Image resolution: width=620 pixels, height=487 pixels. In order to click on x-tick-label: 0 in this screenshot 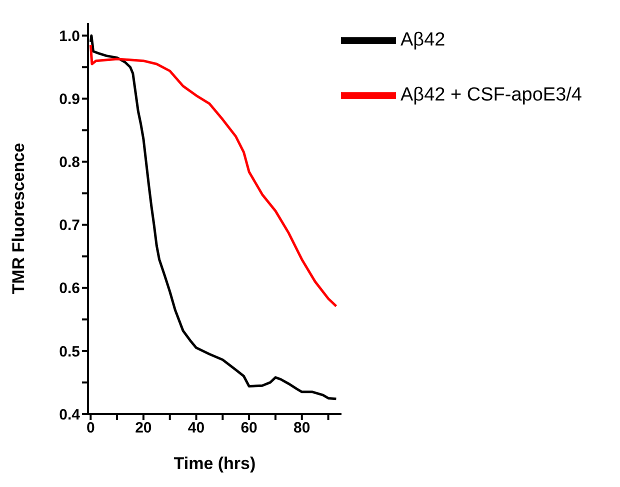, I will do `click(90, 428)`.